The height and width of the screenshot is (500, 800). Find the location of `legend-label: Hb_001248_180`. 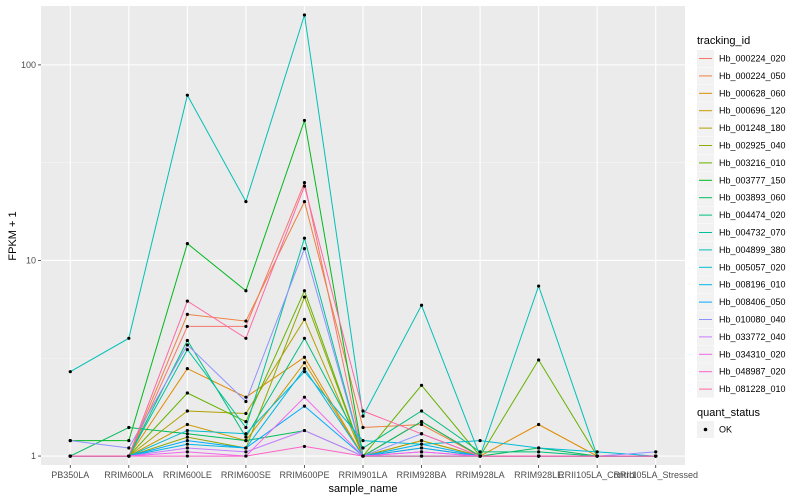

legend-label: Hb_001248_180 is located at coordinates (752, 128).